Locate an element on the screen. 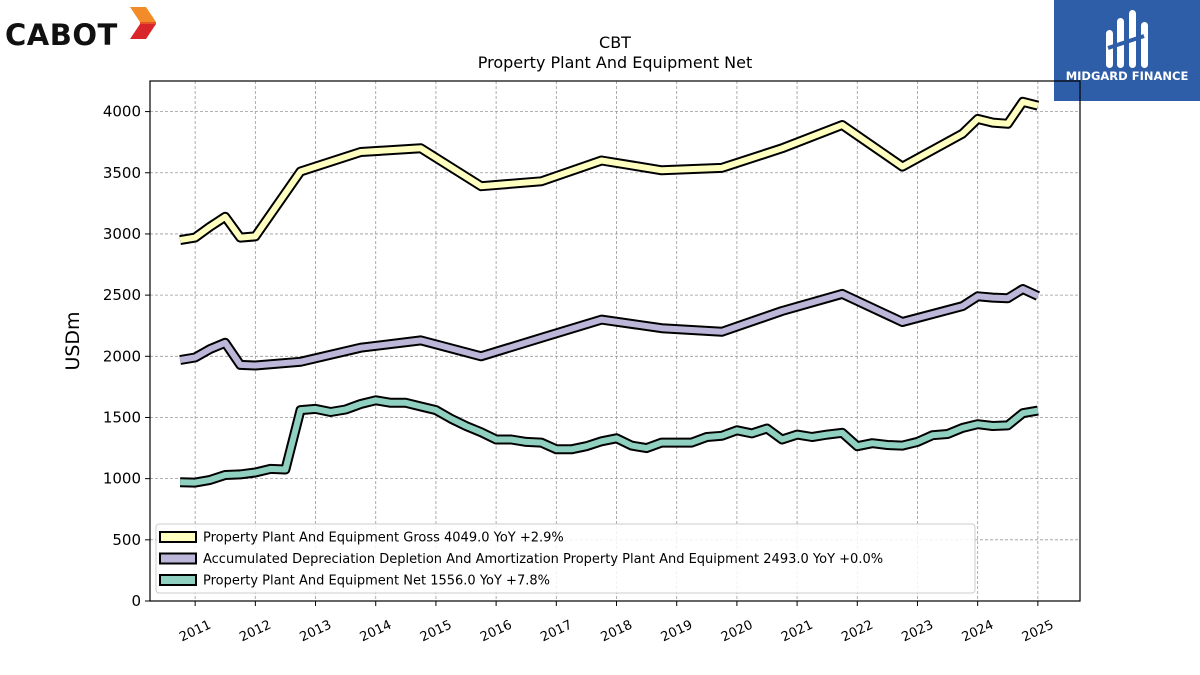 The height and width of the screenshot is (675, 1200). x-tick-label: 2022 is located at coordinates (857, 632).